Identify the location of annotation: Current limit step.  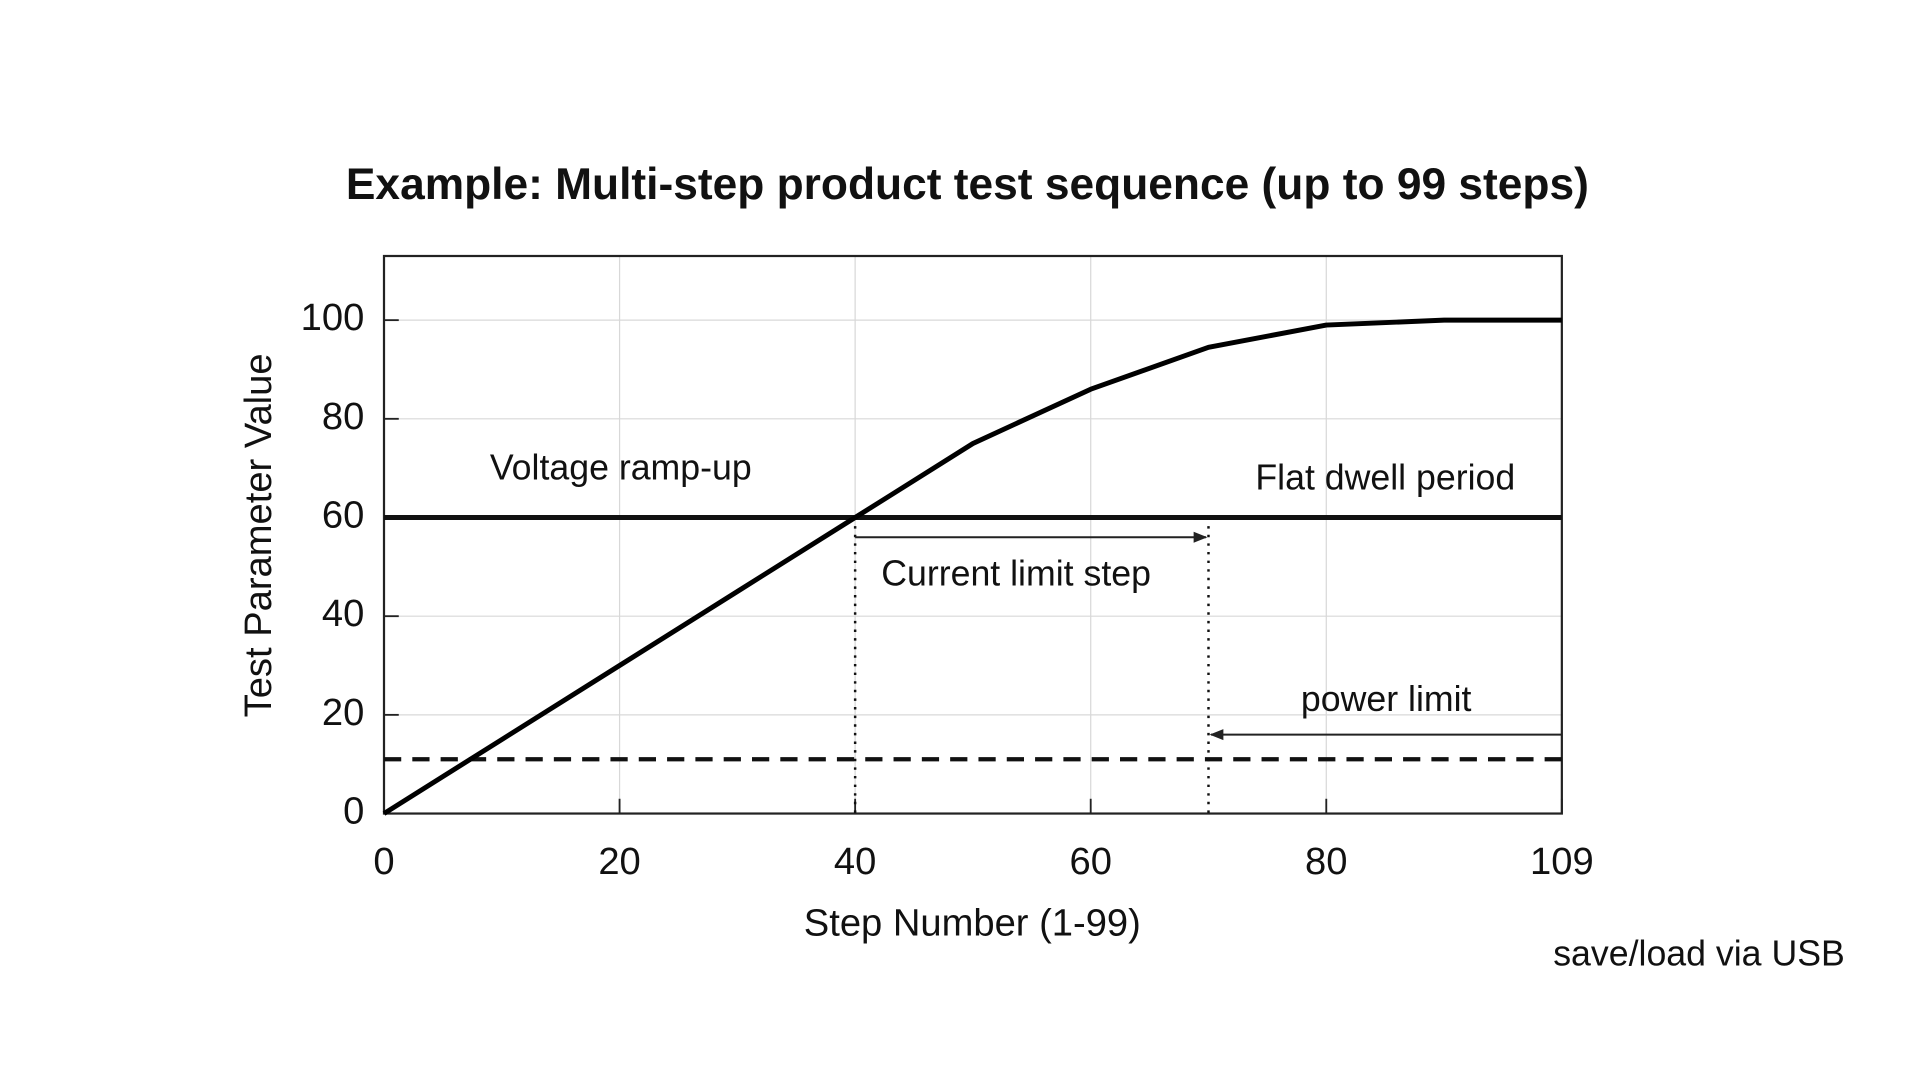
(1016, 573).